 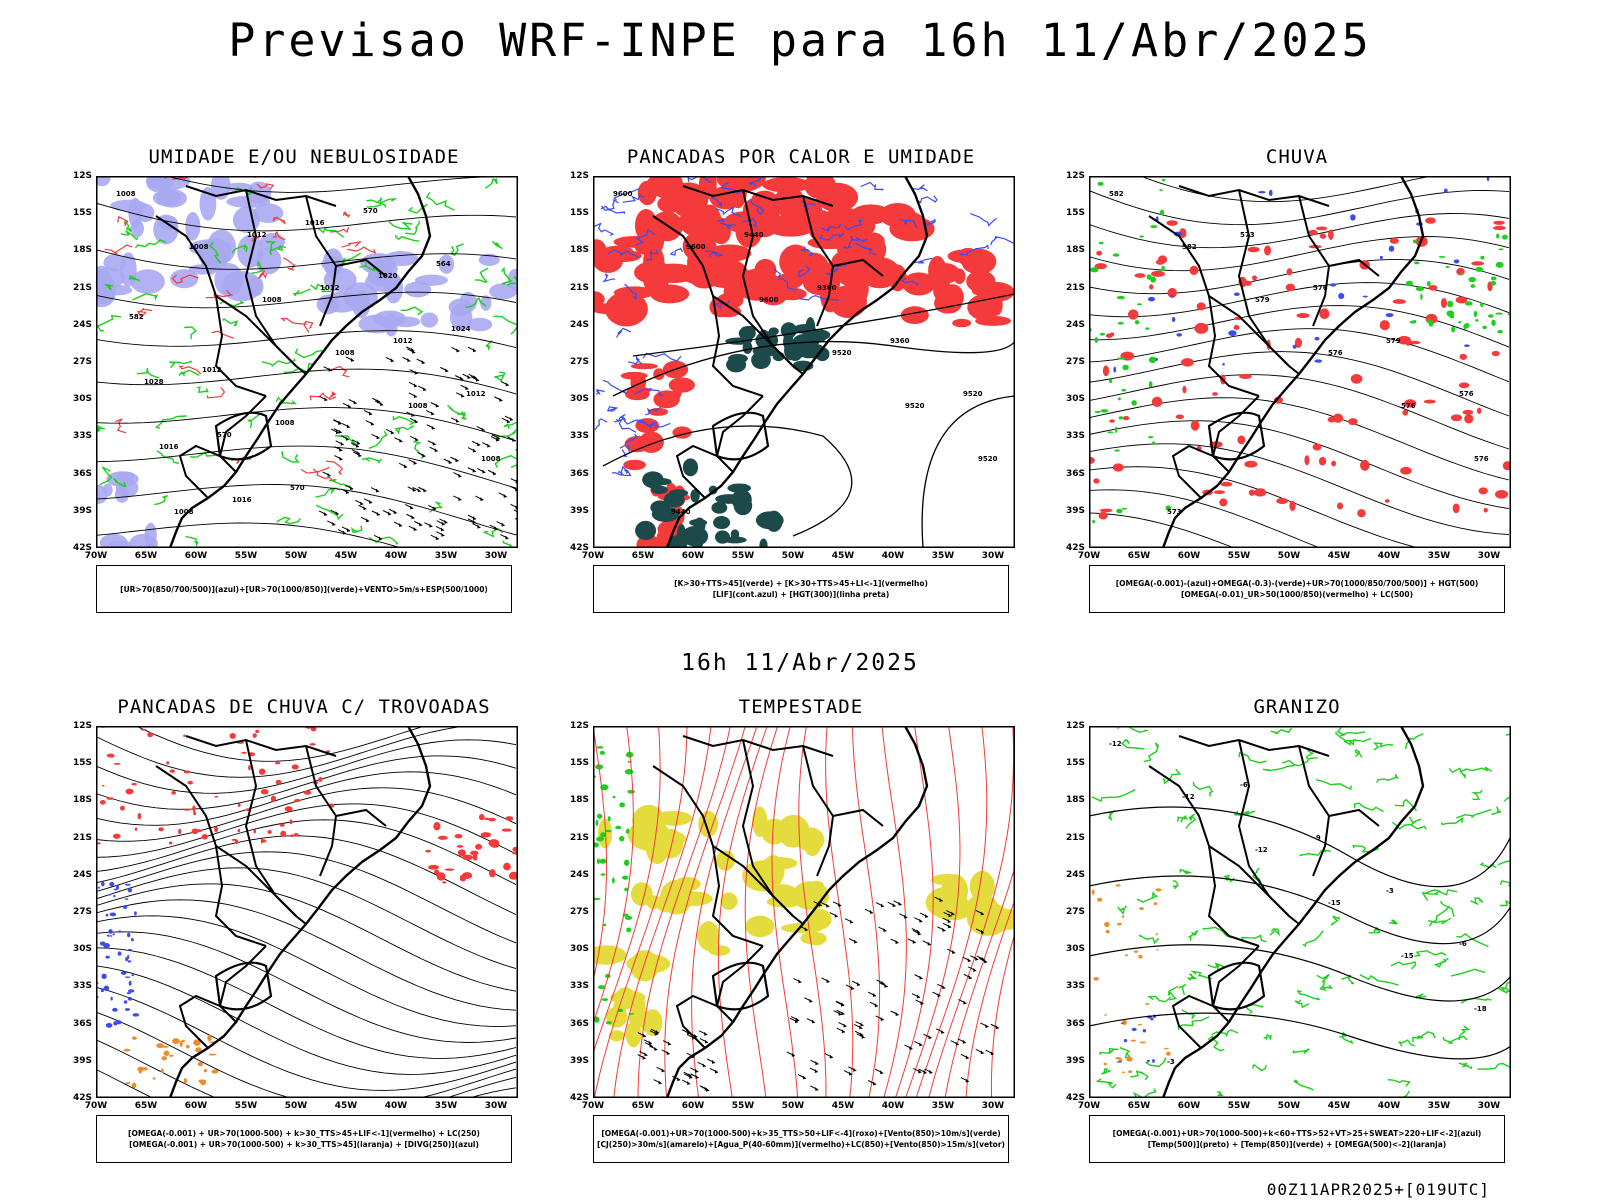 What do you see at coordinates (461, 329) in the screenshot?
I see `contour-label: 1024` at bounding box center [461, 329].